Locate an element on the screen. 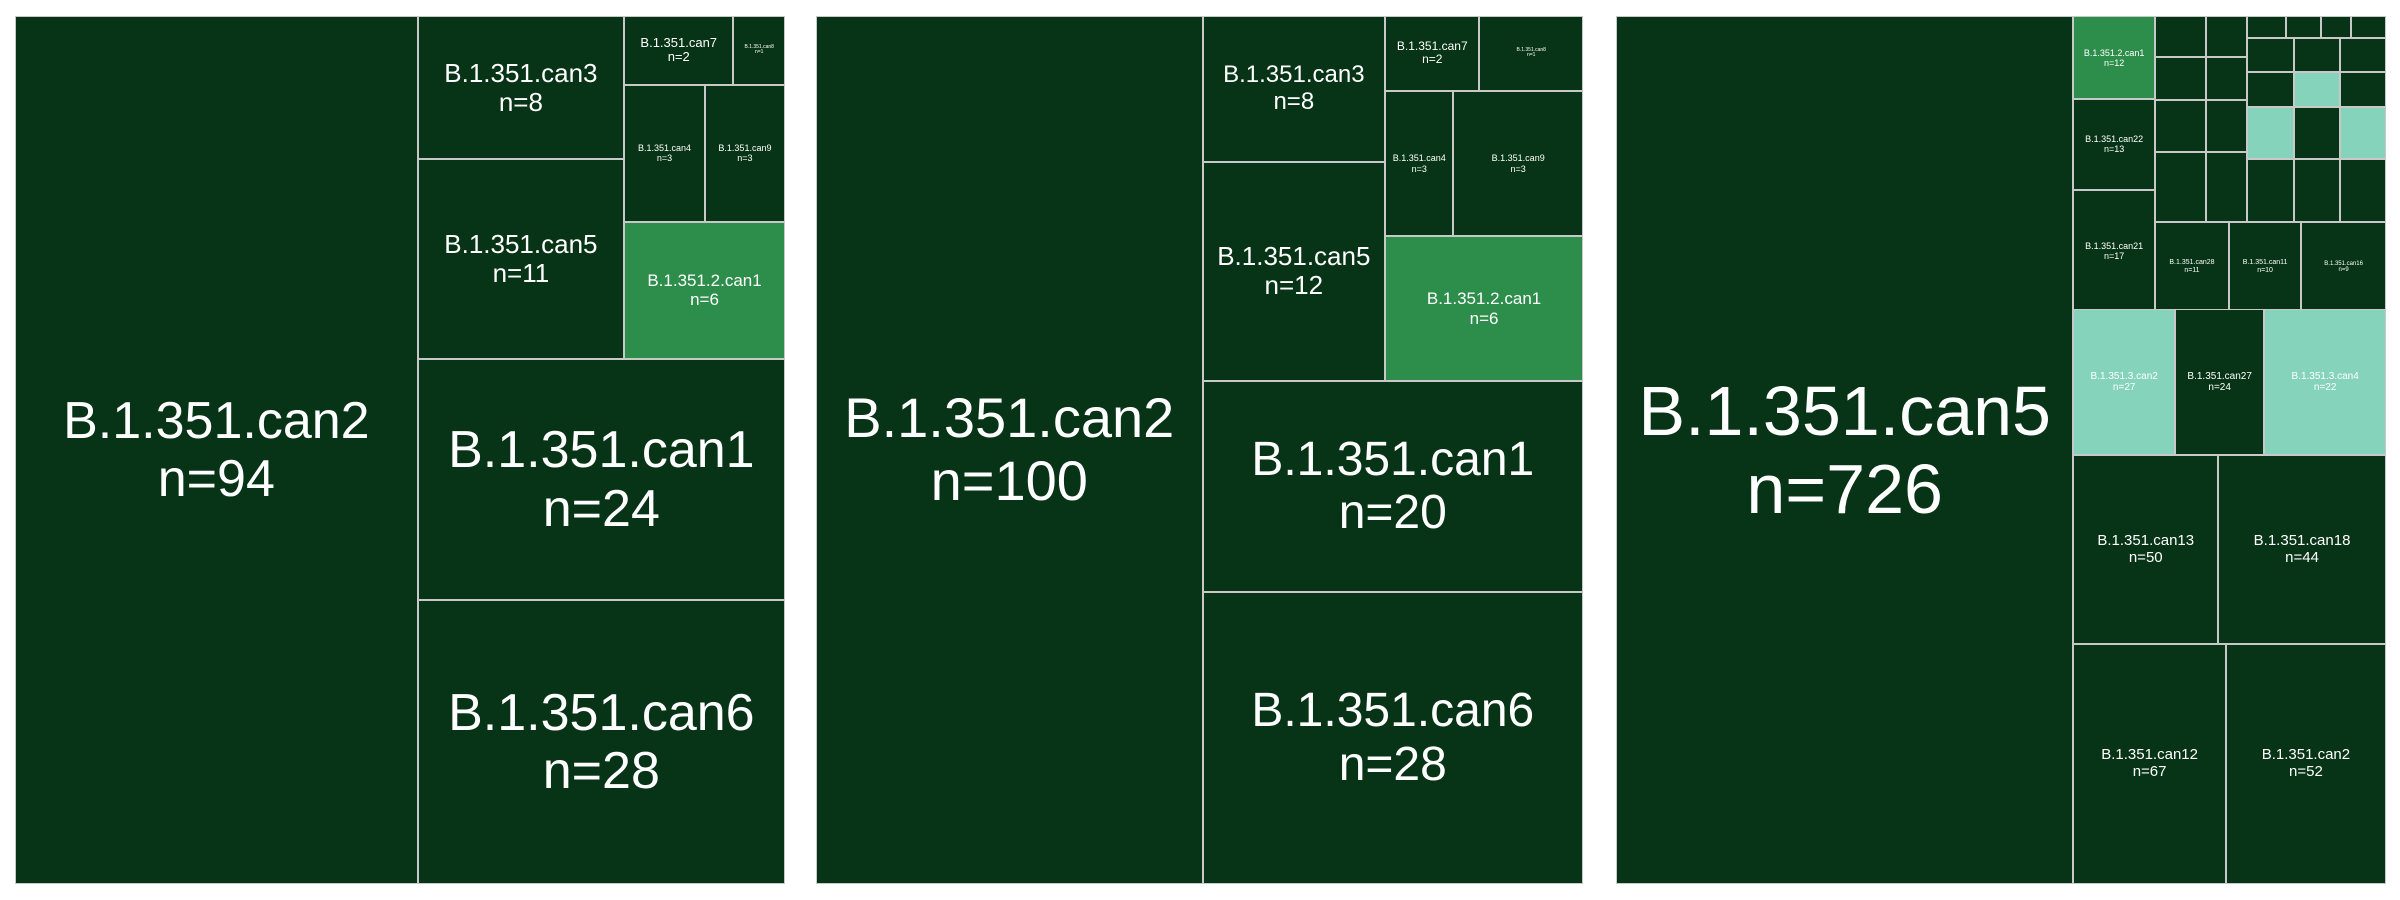 This screenshot has width=2400, height=900. tile-name: B.1.351.can5 is located at coordinates (1294, 256).